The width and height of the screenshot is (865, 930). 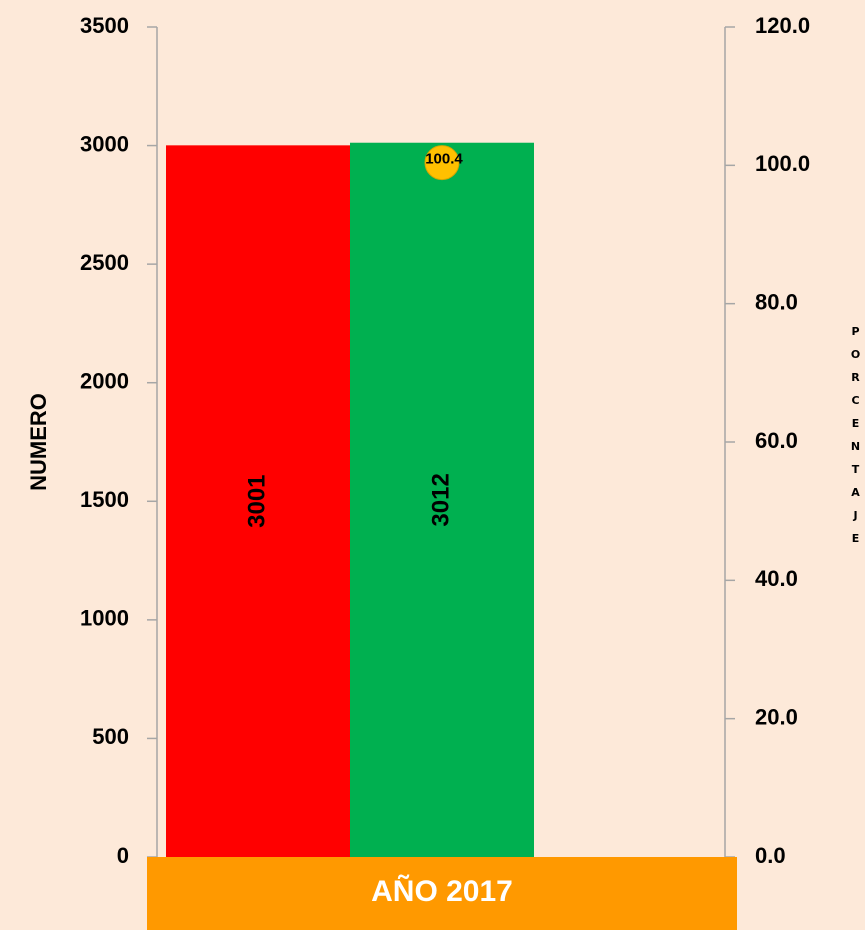 What do you see at coordinates (104, 143) in the screenshot?
I see `y-tick-label: 3000` at bounding box center [104, 143].